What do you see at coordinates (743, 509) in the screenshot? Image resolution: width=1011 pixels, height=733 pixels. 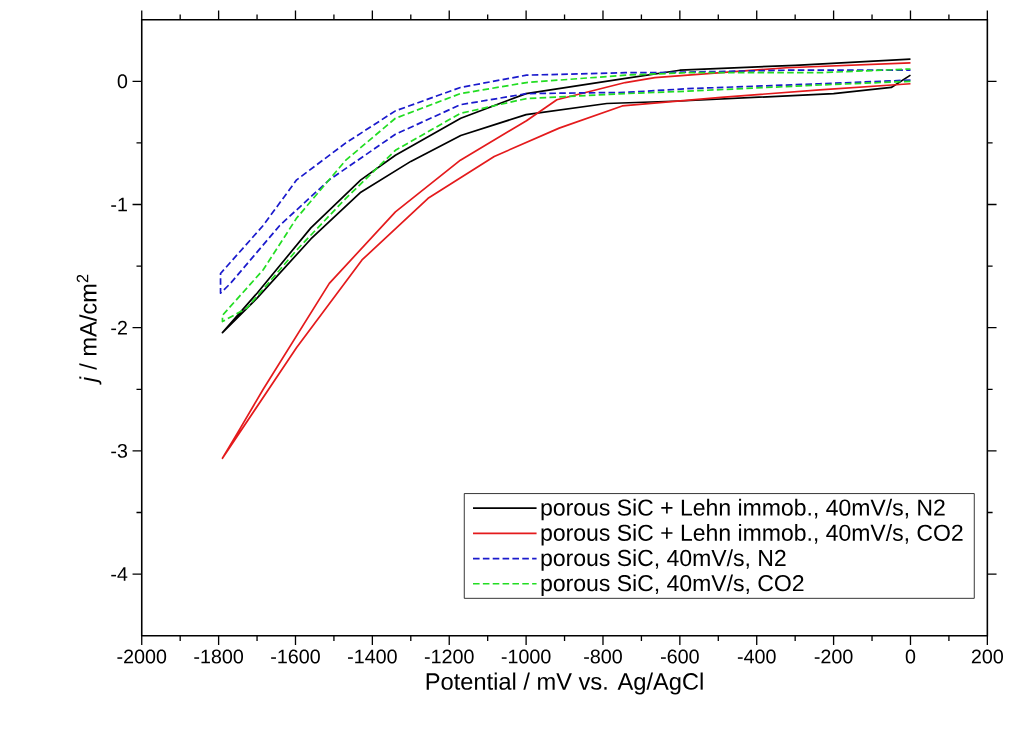 I see `legend-label: porous SiC + Lehn immob., 40mV/s, N2` at bounding box center [743, 509].